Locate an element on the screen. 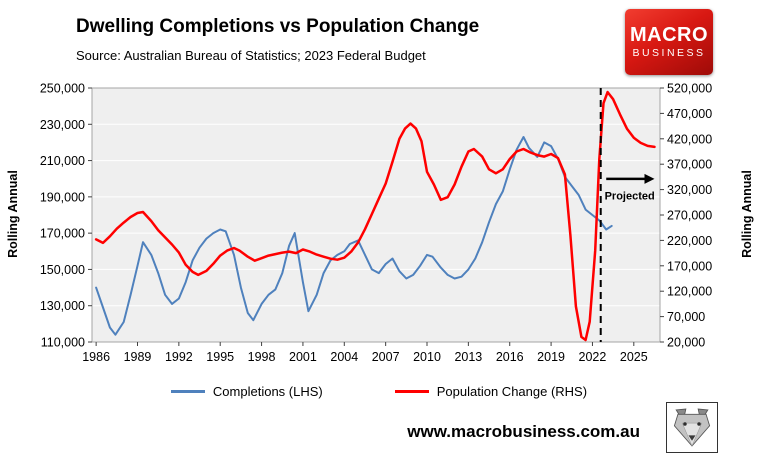  x-axis-tick-label: 2025 is located at coordinates (634, 357).